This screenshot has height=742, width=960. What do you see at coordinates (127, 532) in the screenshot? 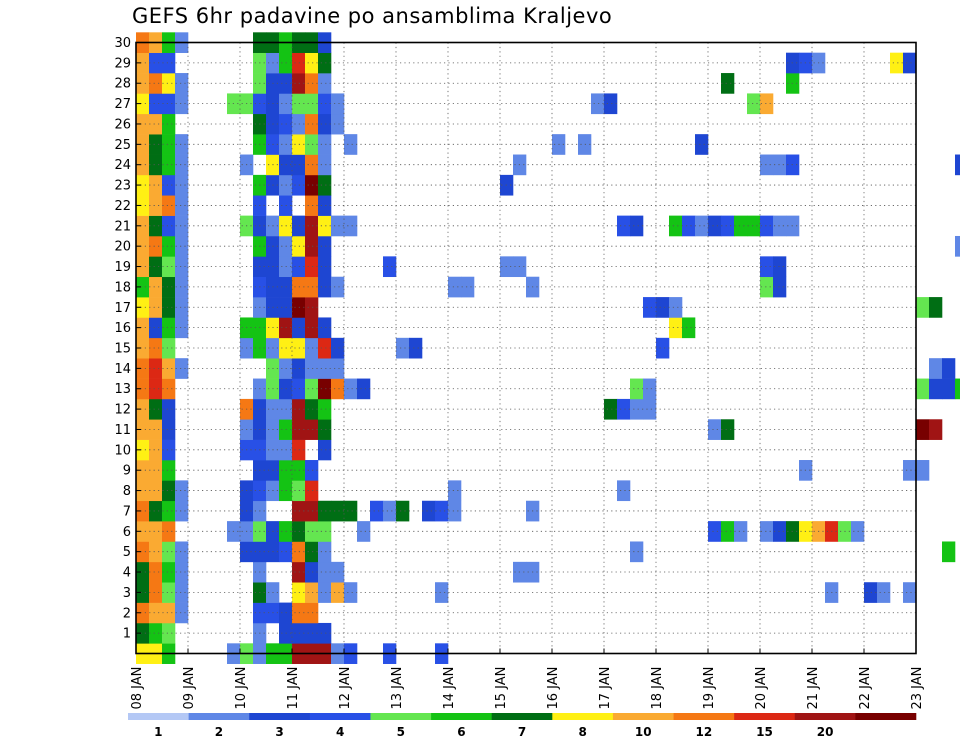
I see `y-tick-label: 6` at bounding box center [127, 532].